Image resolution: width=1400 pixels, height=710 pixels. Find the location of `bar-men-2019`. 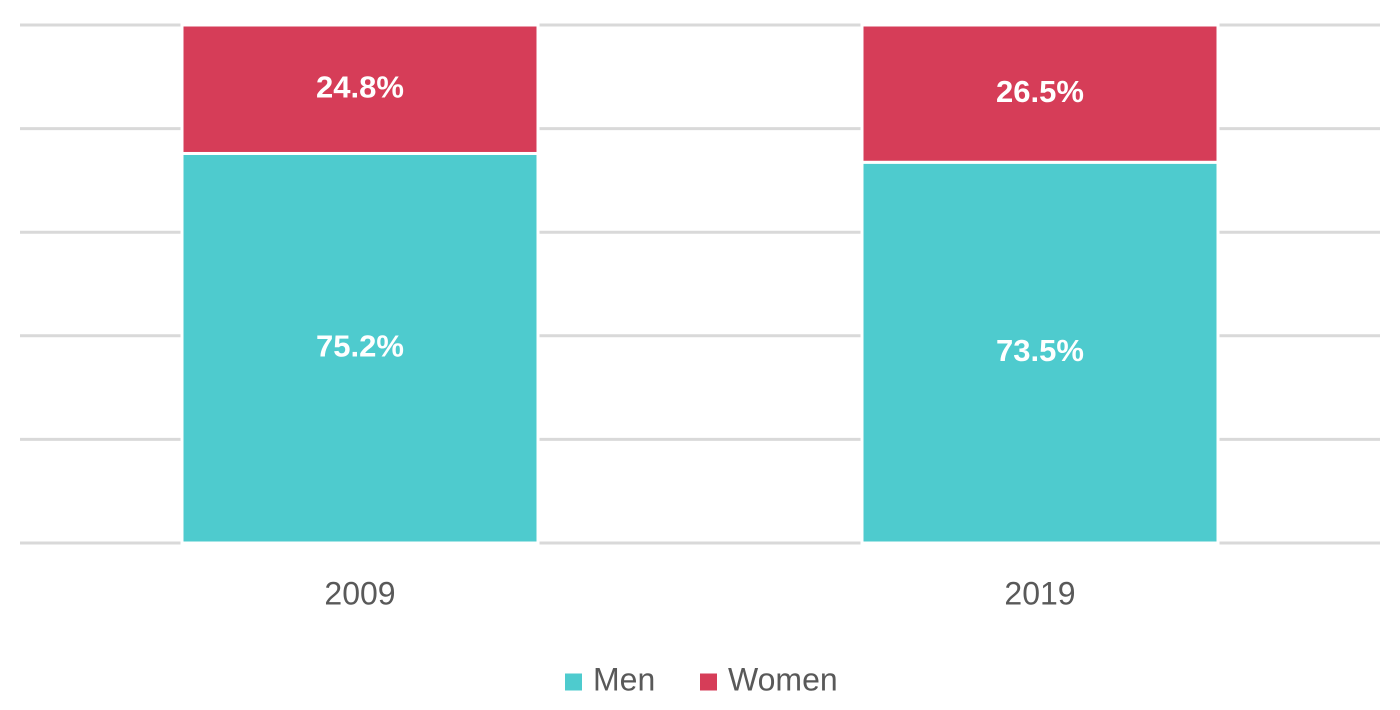

bar-men-2019 is located at coordinates (1040, 352).